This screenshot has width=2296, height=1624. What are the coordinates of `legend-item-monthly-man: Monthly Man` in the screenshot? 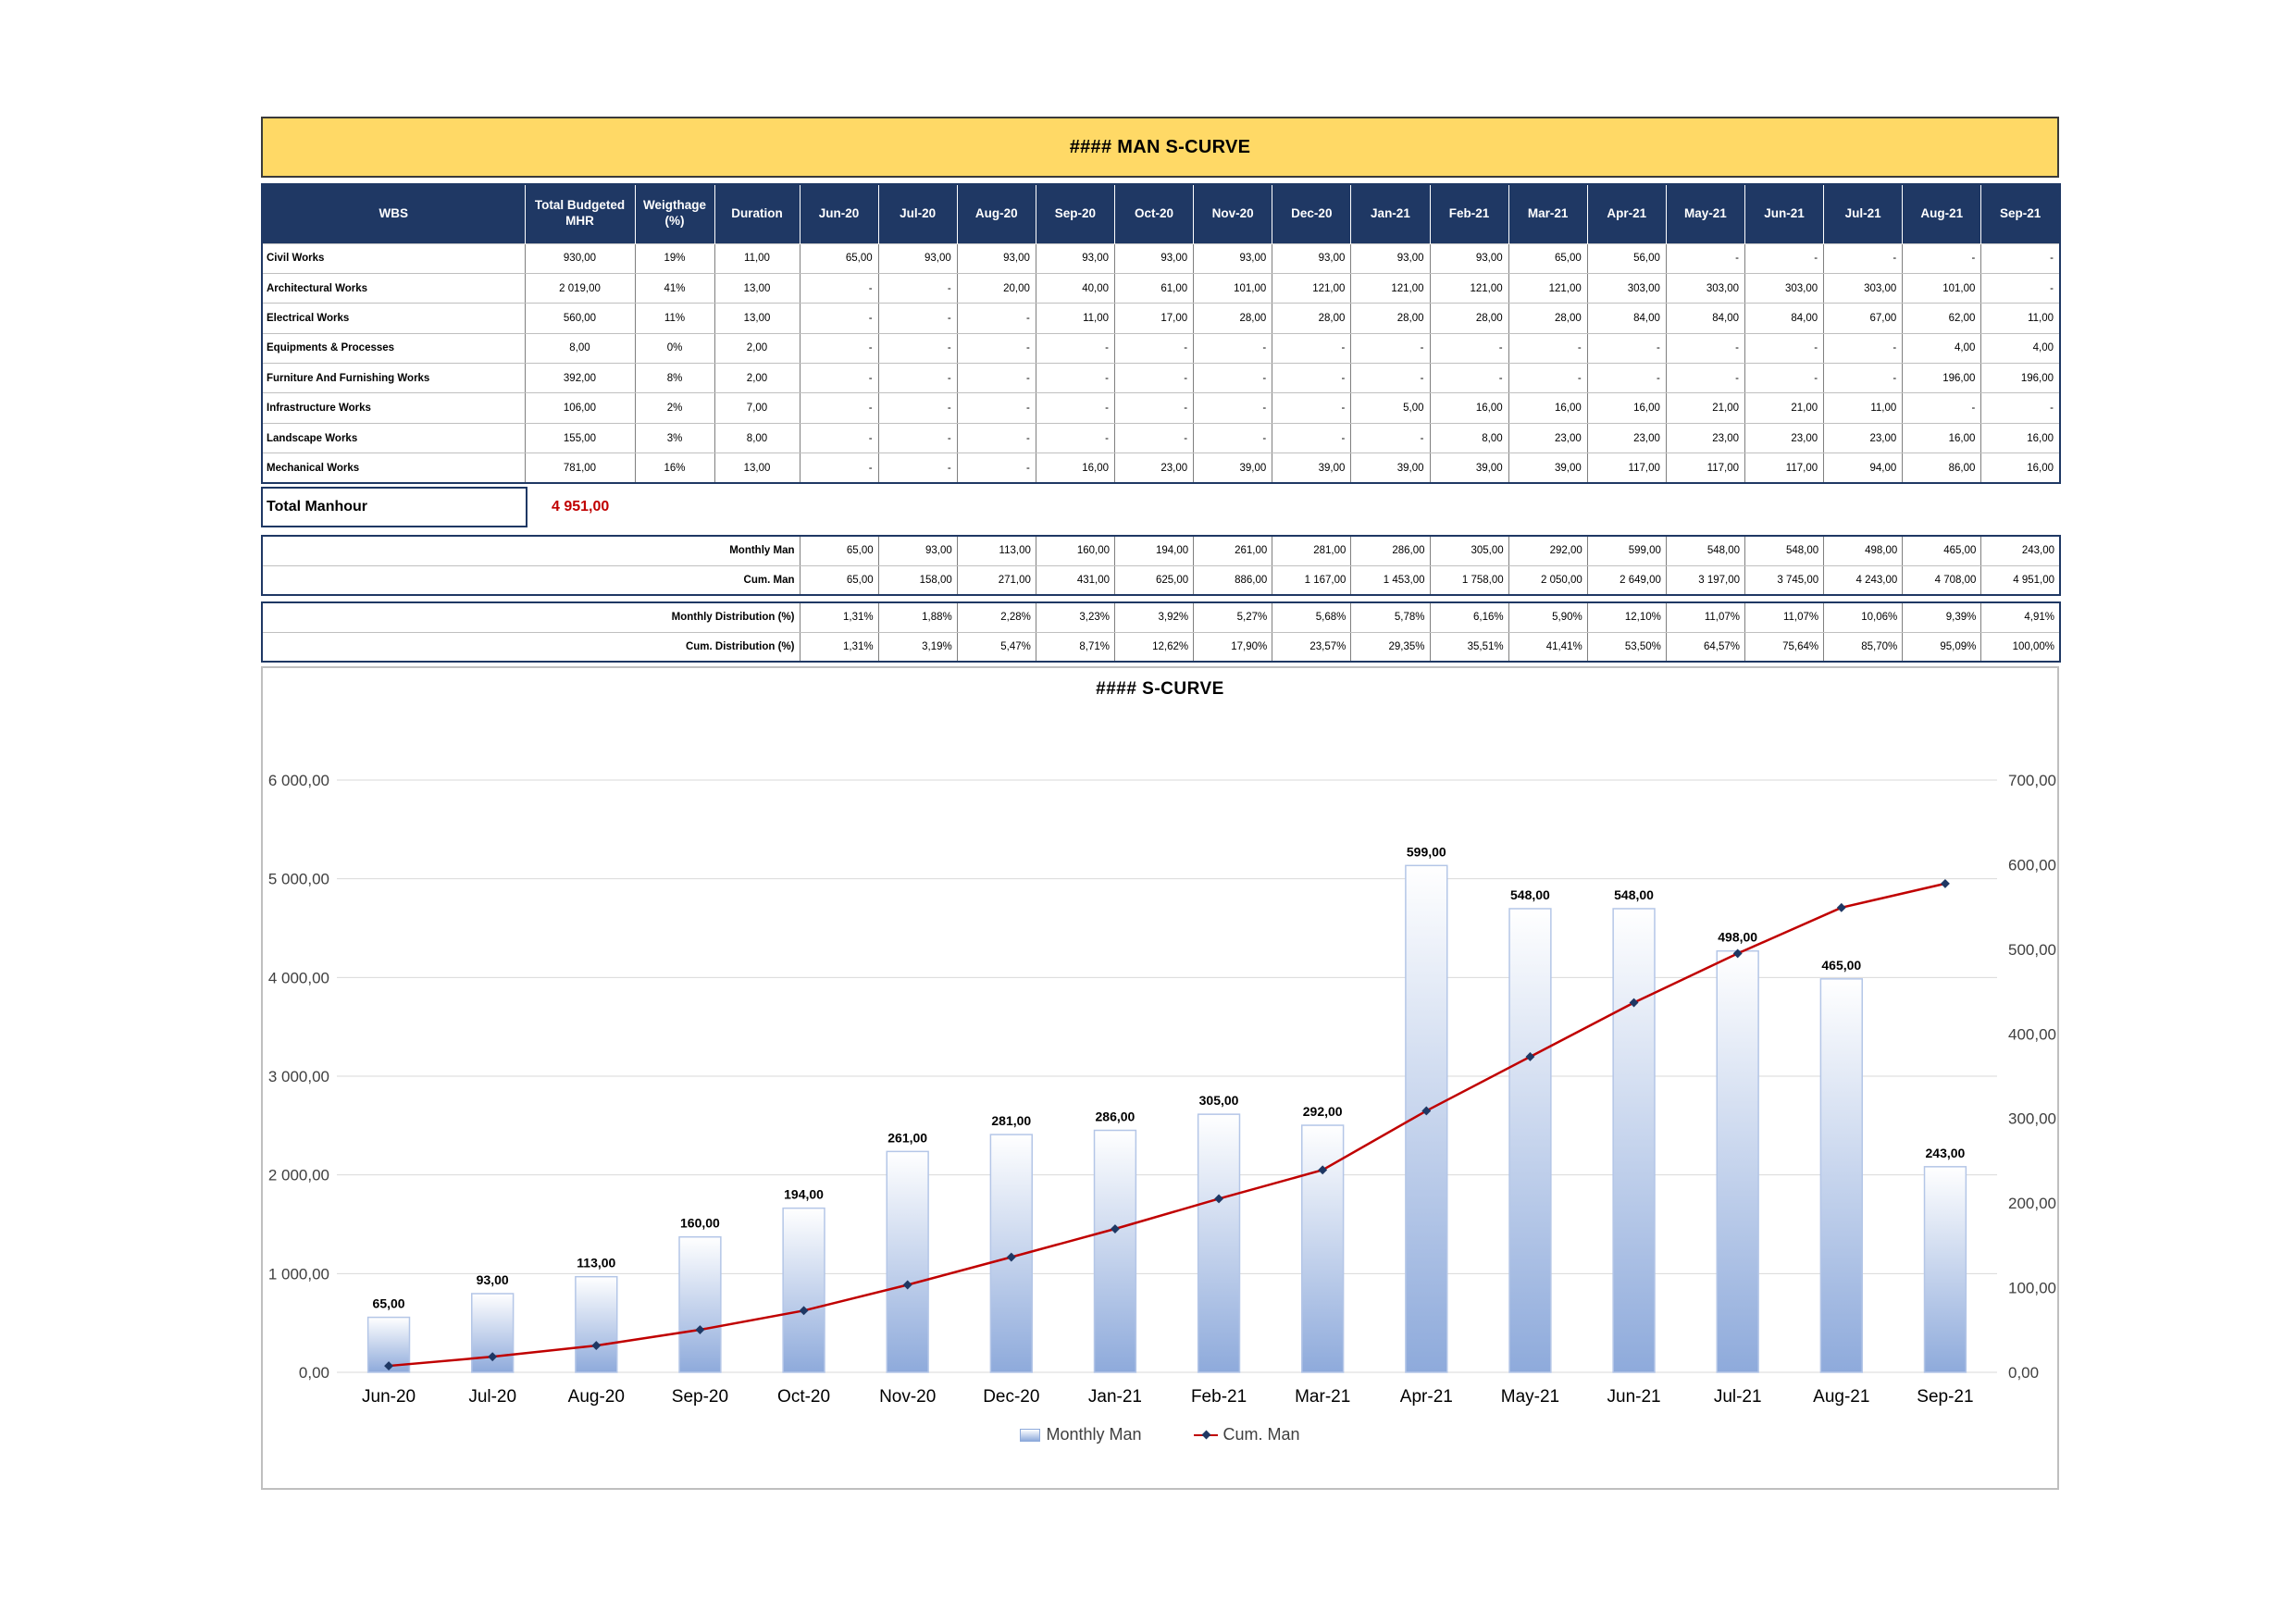 It's located at (1081, 1434).